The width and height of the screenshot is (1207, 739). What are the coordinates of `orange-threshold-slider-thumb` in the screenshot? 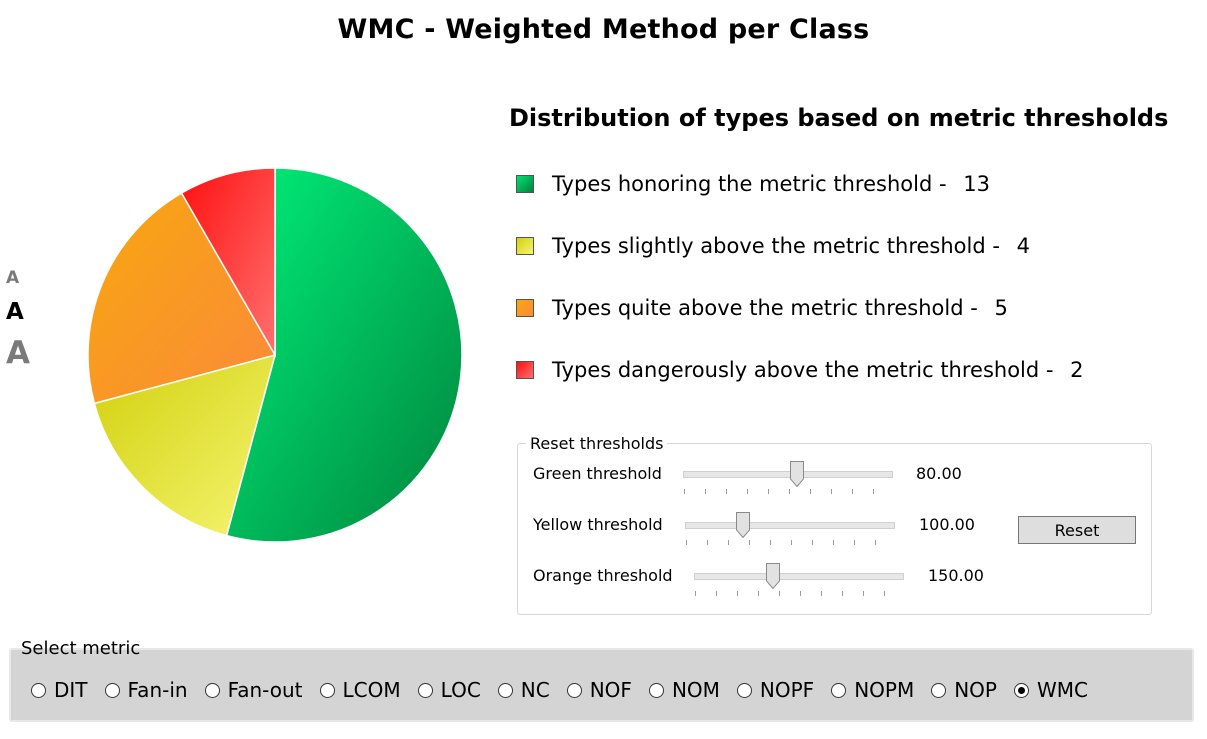 It's located at (773, 576).